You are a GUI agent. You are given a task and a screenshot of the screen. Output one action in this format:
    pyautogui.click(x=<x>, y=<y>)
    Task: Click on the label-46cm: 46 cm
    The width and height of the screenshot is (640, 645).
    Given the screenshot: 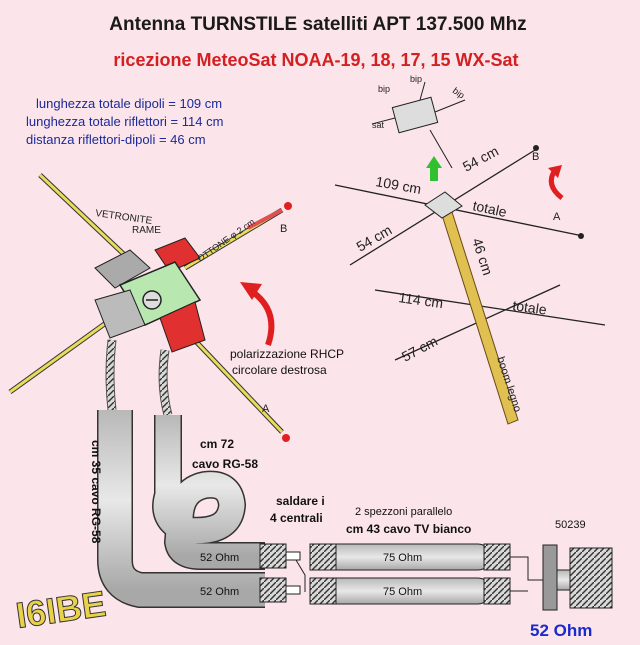 What is the action you would take?
    pyautogui.click(x=482, y=256)
    